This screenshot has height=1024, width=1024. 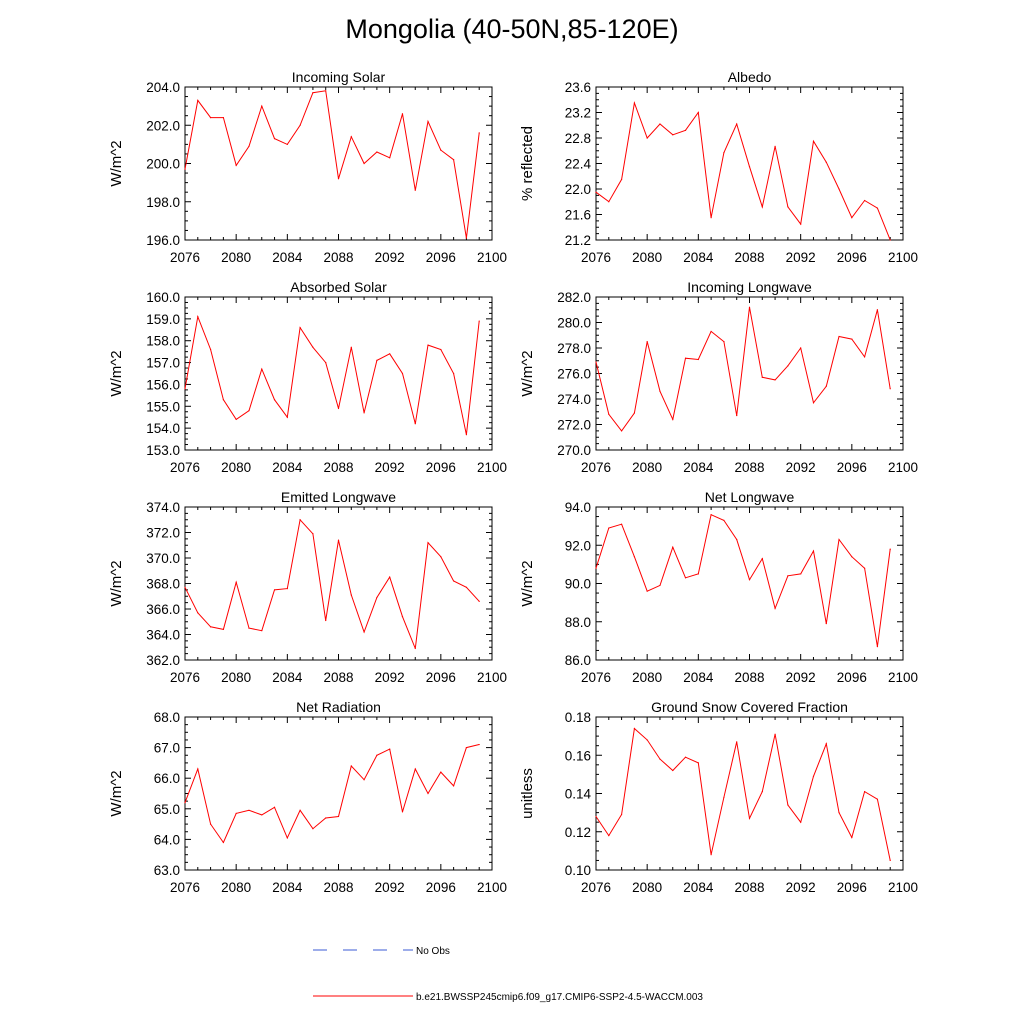 I want to click on y-tick-label: 272.0, so click(x=574, y=425).